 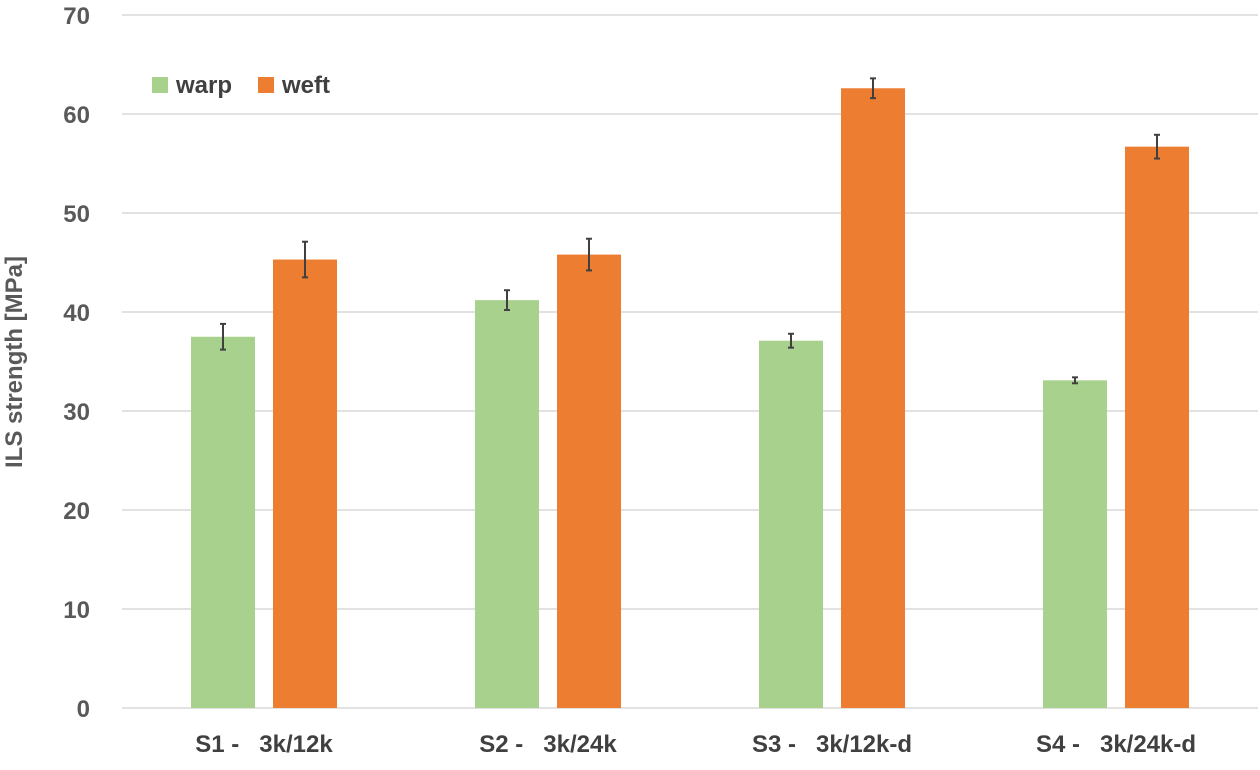 I want to click on x-tick-label: S4 - 3k/24k-d, so click(x=1116, y=744).